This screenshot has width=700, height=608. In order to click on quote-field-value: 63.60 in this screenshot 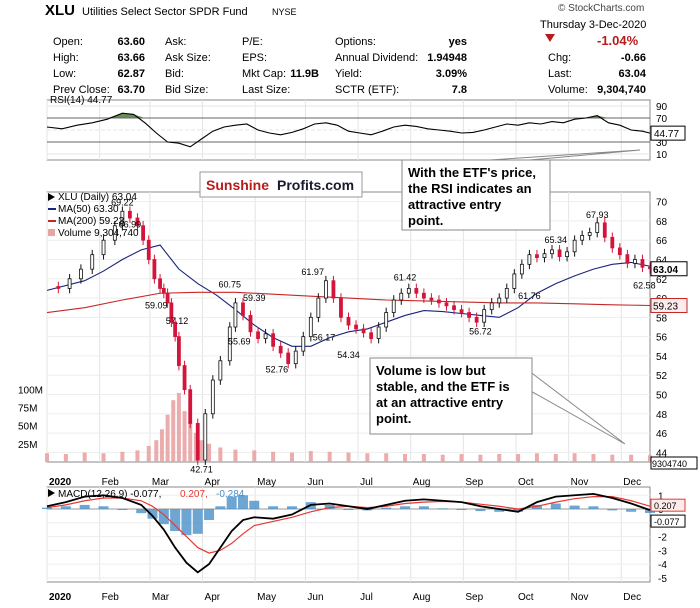, I will do `click(131, 42)`.